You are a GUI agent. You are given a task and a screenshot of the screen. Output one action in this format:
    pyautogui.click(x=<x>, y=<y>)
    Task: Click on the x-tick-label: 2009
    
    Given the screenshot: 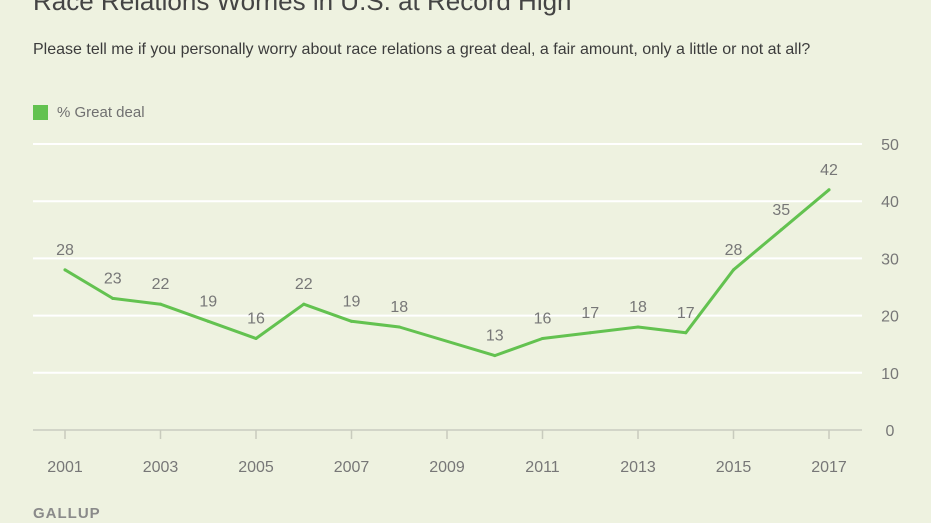 What is the action you would take?
    pyautogui.click(x=447, y=467)
    